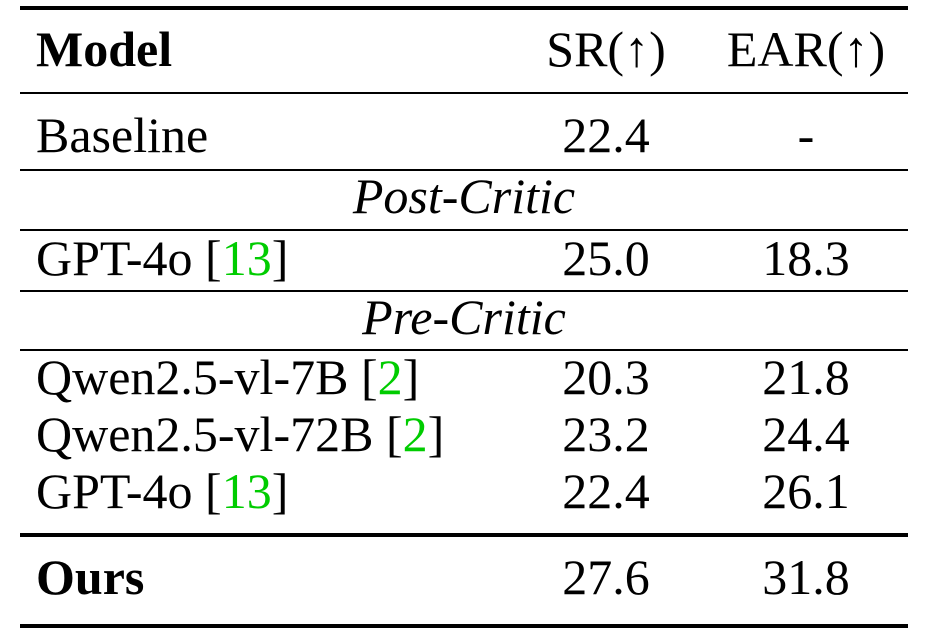 This screenshot has width=928, height=640. Describe the element at coordinates (464, 258) in the screenshot. I see `table-row-post-gpt4o: GPT-4o [13] 25.0 18.3` at that location.